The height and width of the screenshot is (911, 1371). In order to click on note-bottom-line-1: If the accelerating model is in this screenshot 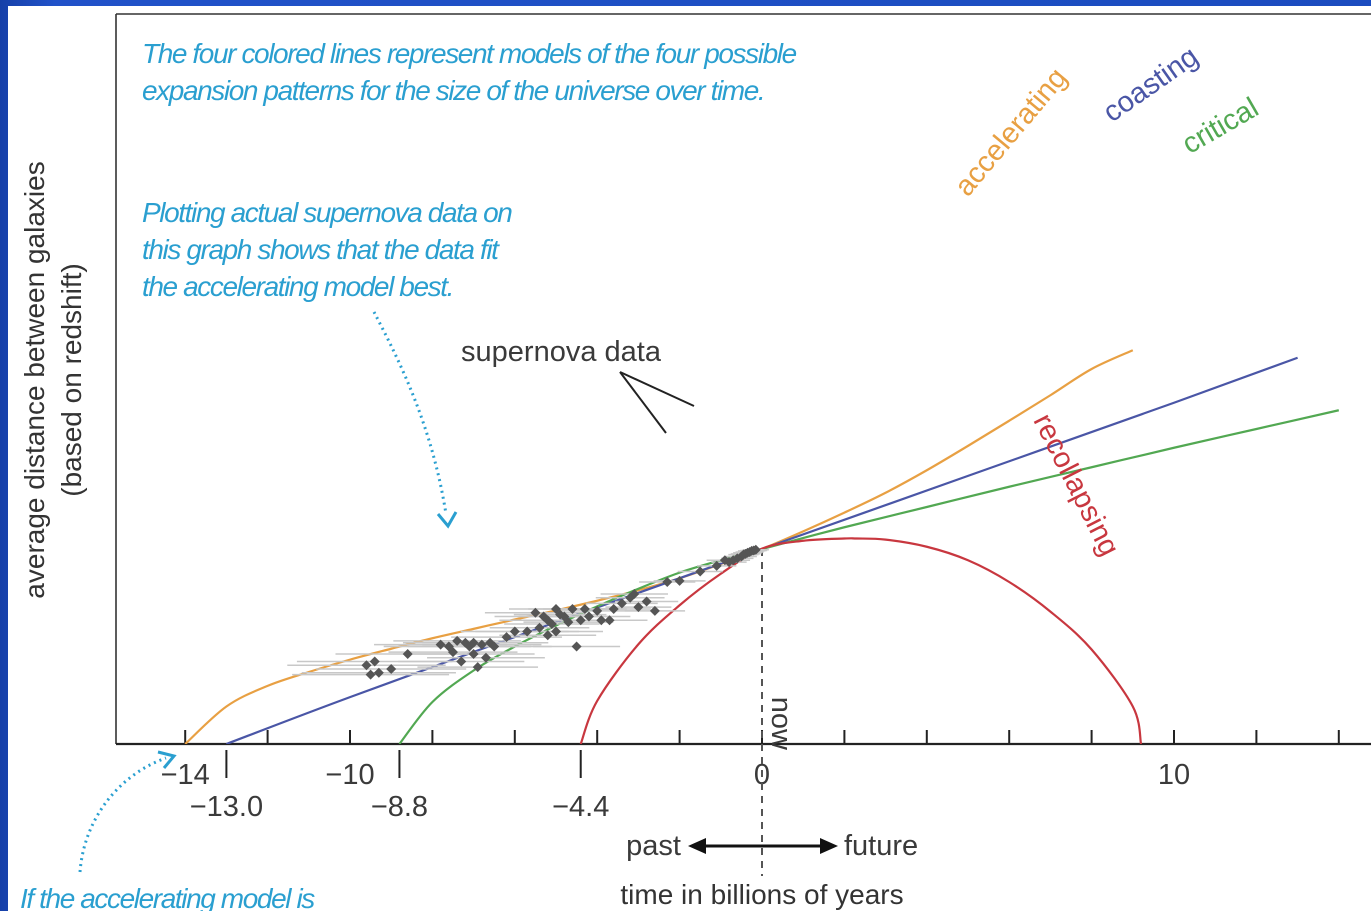, I will do `click(167, 897)`.